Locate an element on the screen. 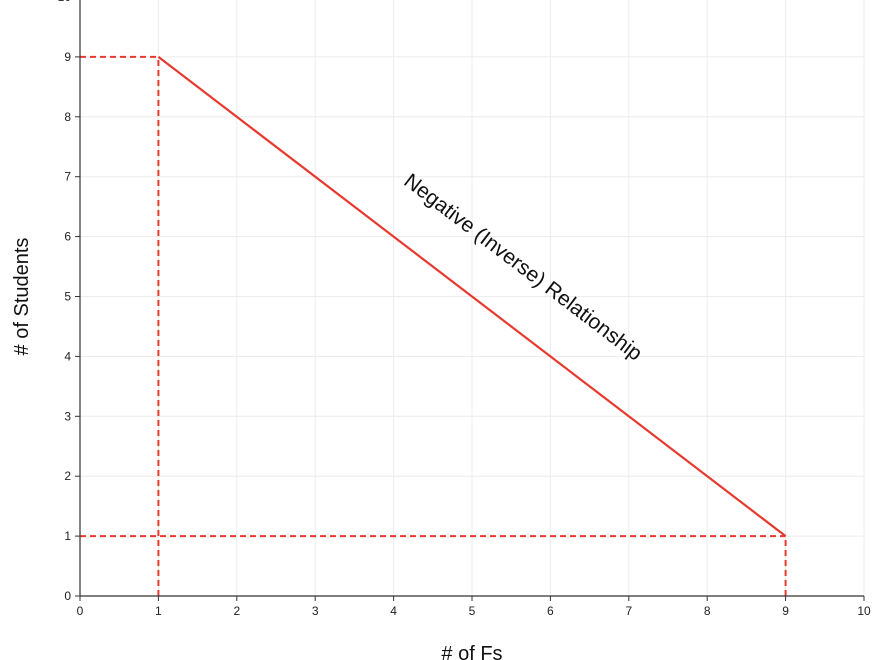  x-tick-label-10: 10 is located at coordinates (864, 611).